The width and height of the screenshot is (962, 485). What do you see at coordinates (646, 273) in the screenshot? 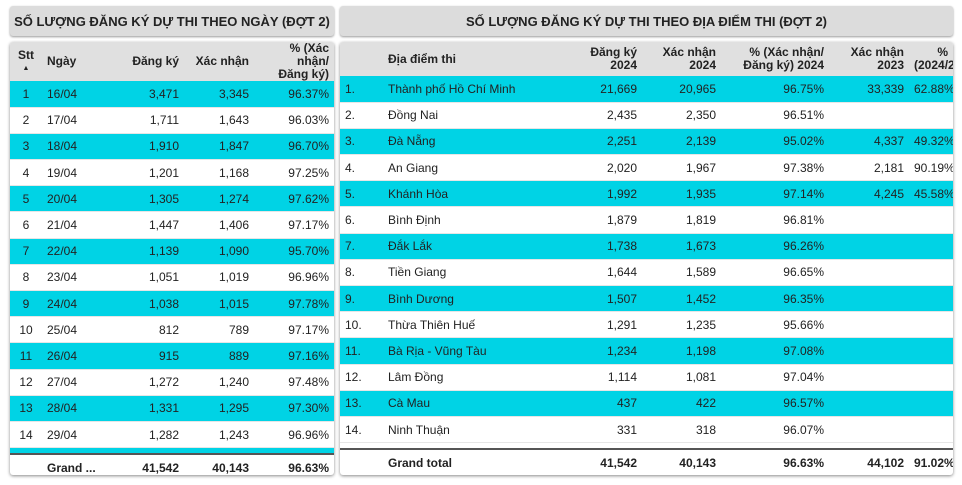
I see `table-row: 8. Tiền Giang 1,644 1,589 96.65%` at bounding box center [646, 273].